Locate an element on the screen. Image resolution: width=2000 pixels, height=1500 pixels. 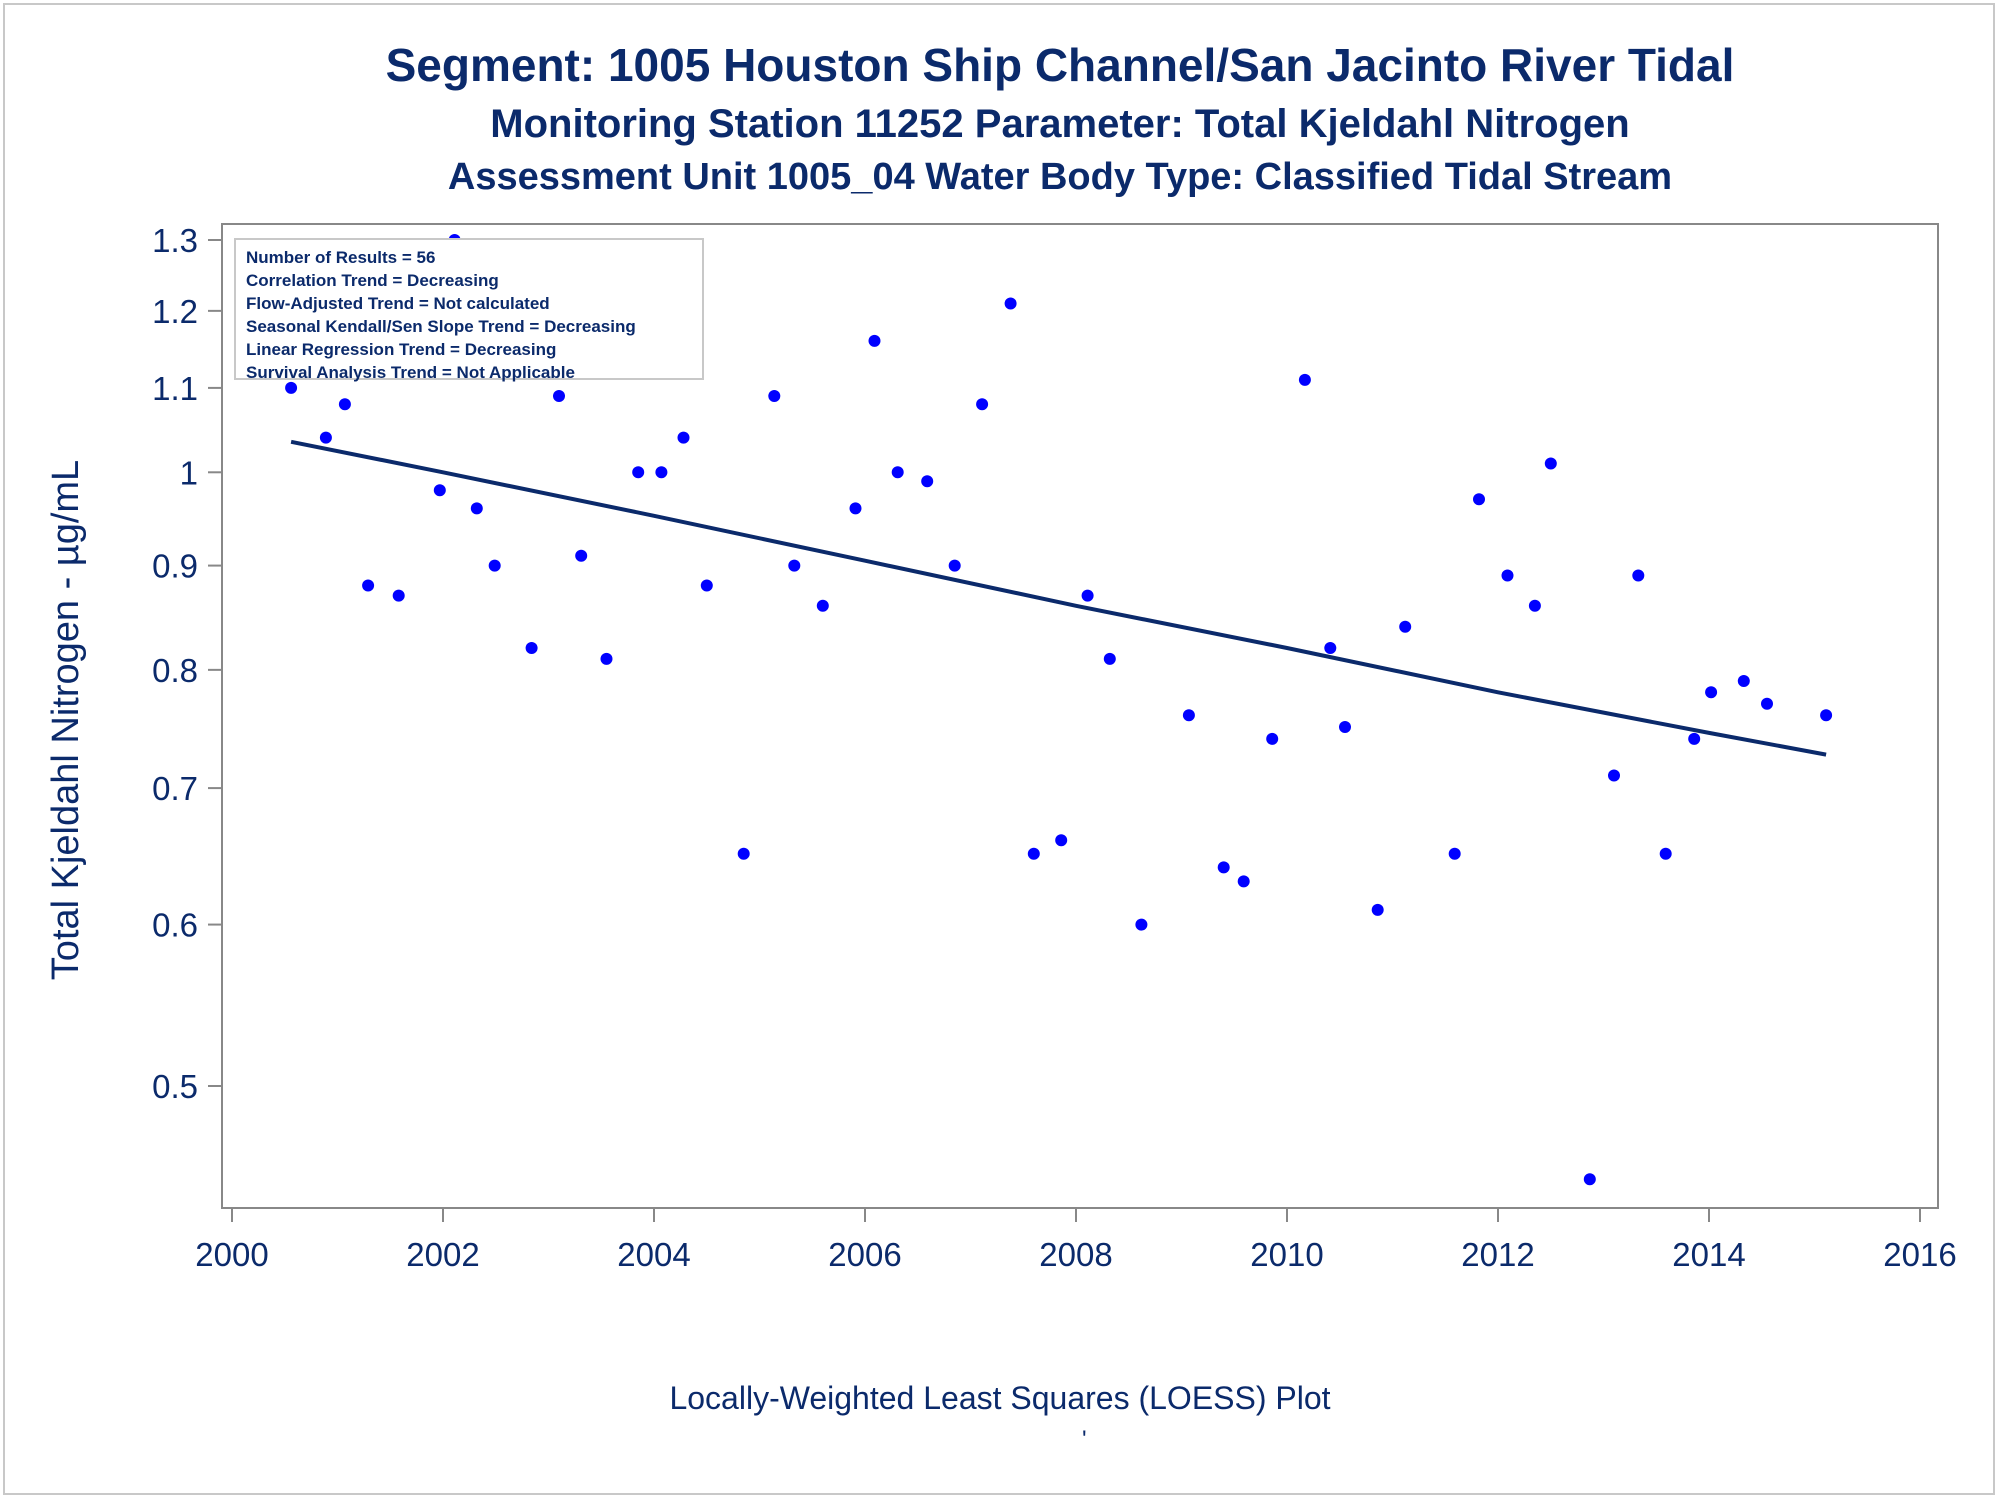
x-tick-label: 2012 is located at coordinates (1497, 1254).